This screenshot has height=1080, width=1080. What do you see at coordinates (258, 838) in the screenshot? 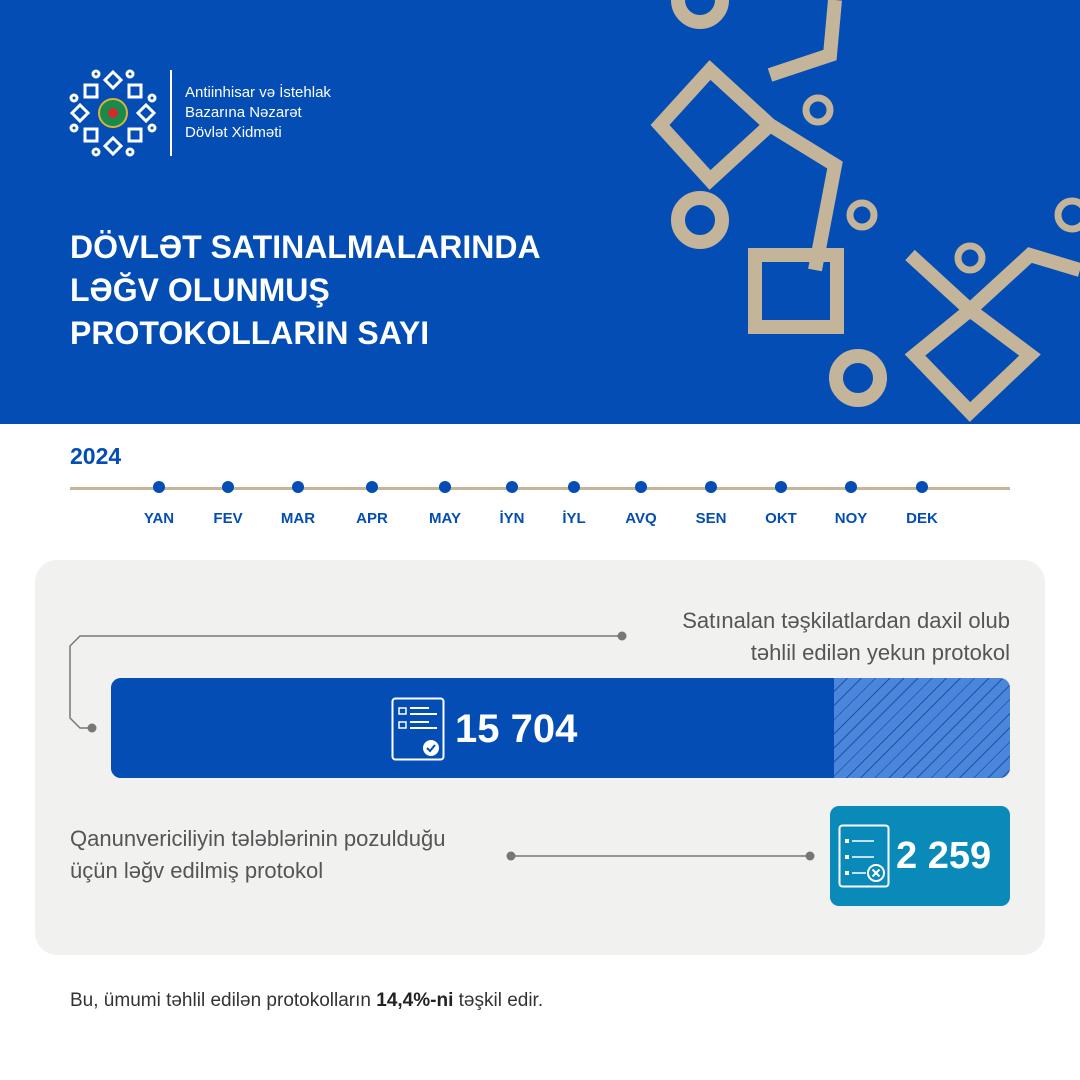
I see `label-line: Qanunvericiliyin tələblərinin pozulduğu` at bounding box center [258, 838].